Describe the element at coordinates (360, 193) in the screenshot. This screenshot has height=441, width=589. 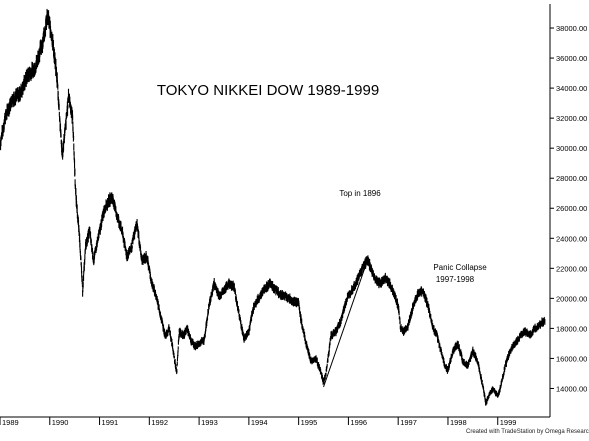
I see `annotation-top-1896: Top in 1896` at that location.